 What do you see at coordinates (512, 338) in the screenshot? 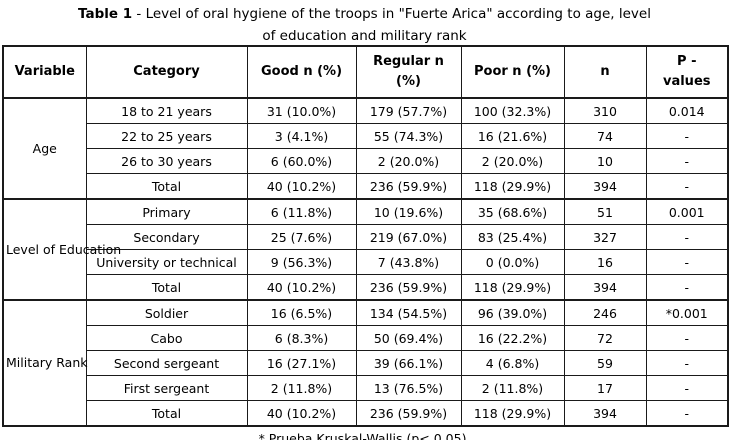
I see `poor-cell: 16 (22.2%)` at bounding box center [512, 338].